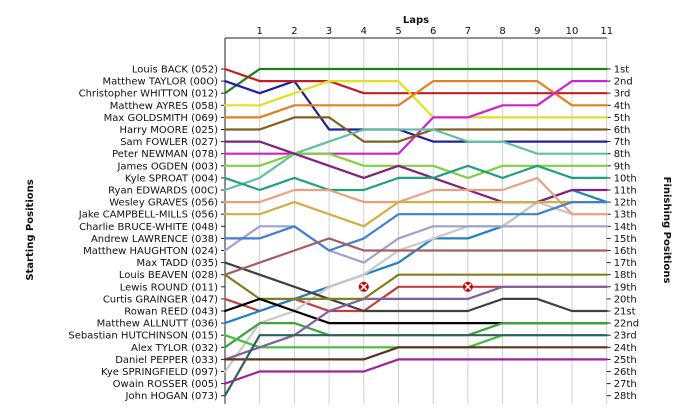 The image size is (700, 420). What do you see at coordinates (625, 287) in the screenshot?
I see `finishing-position-label: 19th` at bounding box center [625, 287].